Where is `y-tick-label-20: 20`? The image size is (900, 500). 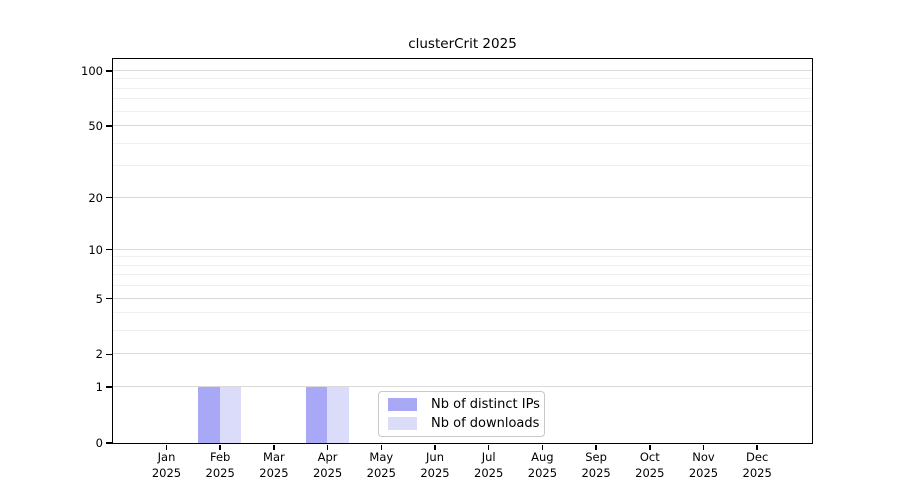 y-tick-label-20: 20 is located at coordinates (95, 197).